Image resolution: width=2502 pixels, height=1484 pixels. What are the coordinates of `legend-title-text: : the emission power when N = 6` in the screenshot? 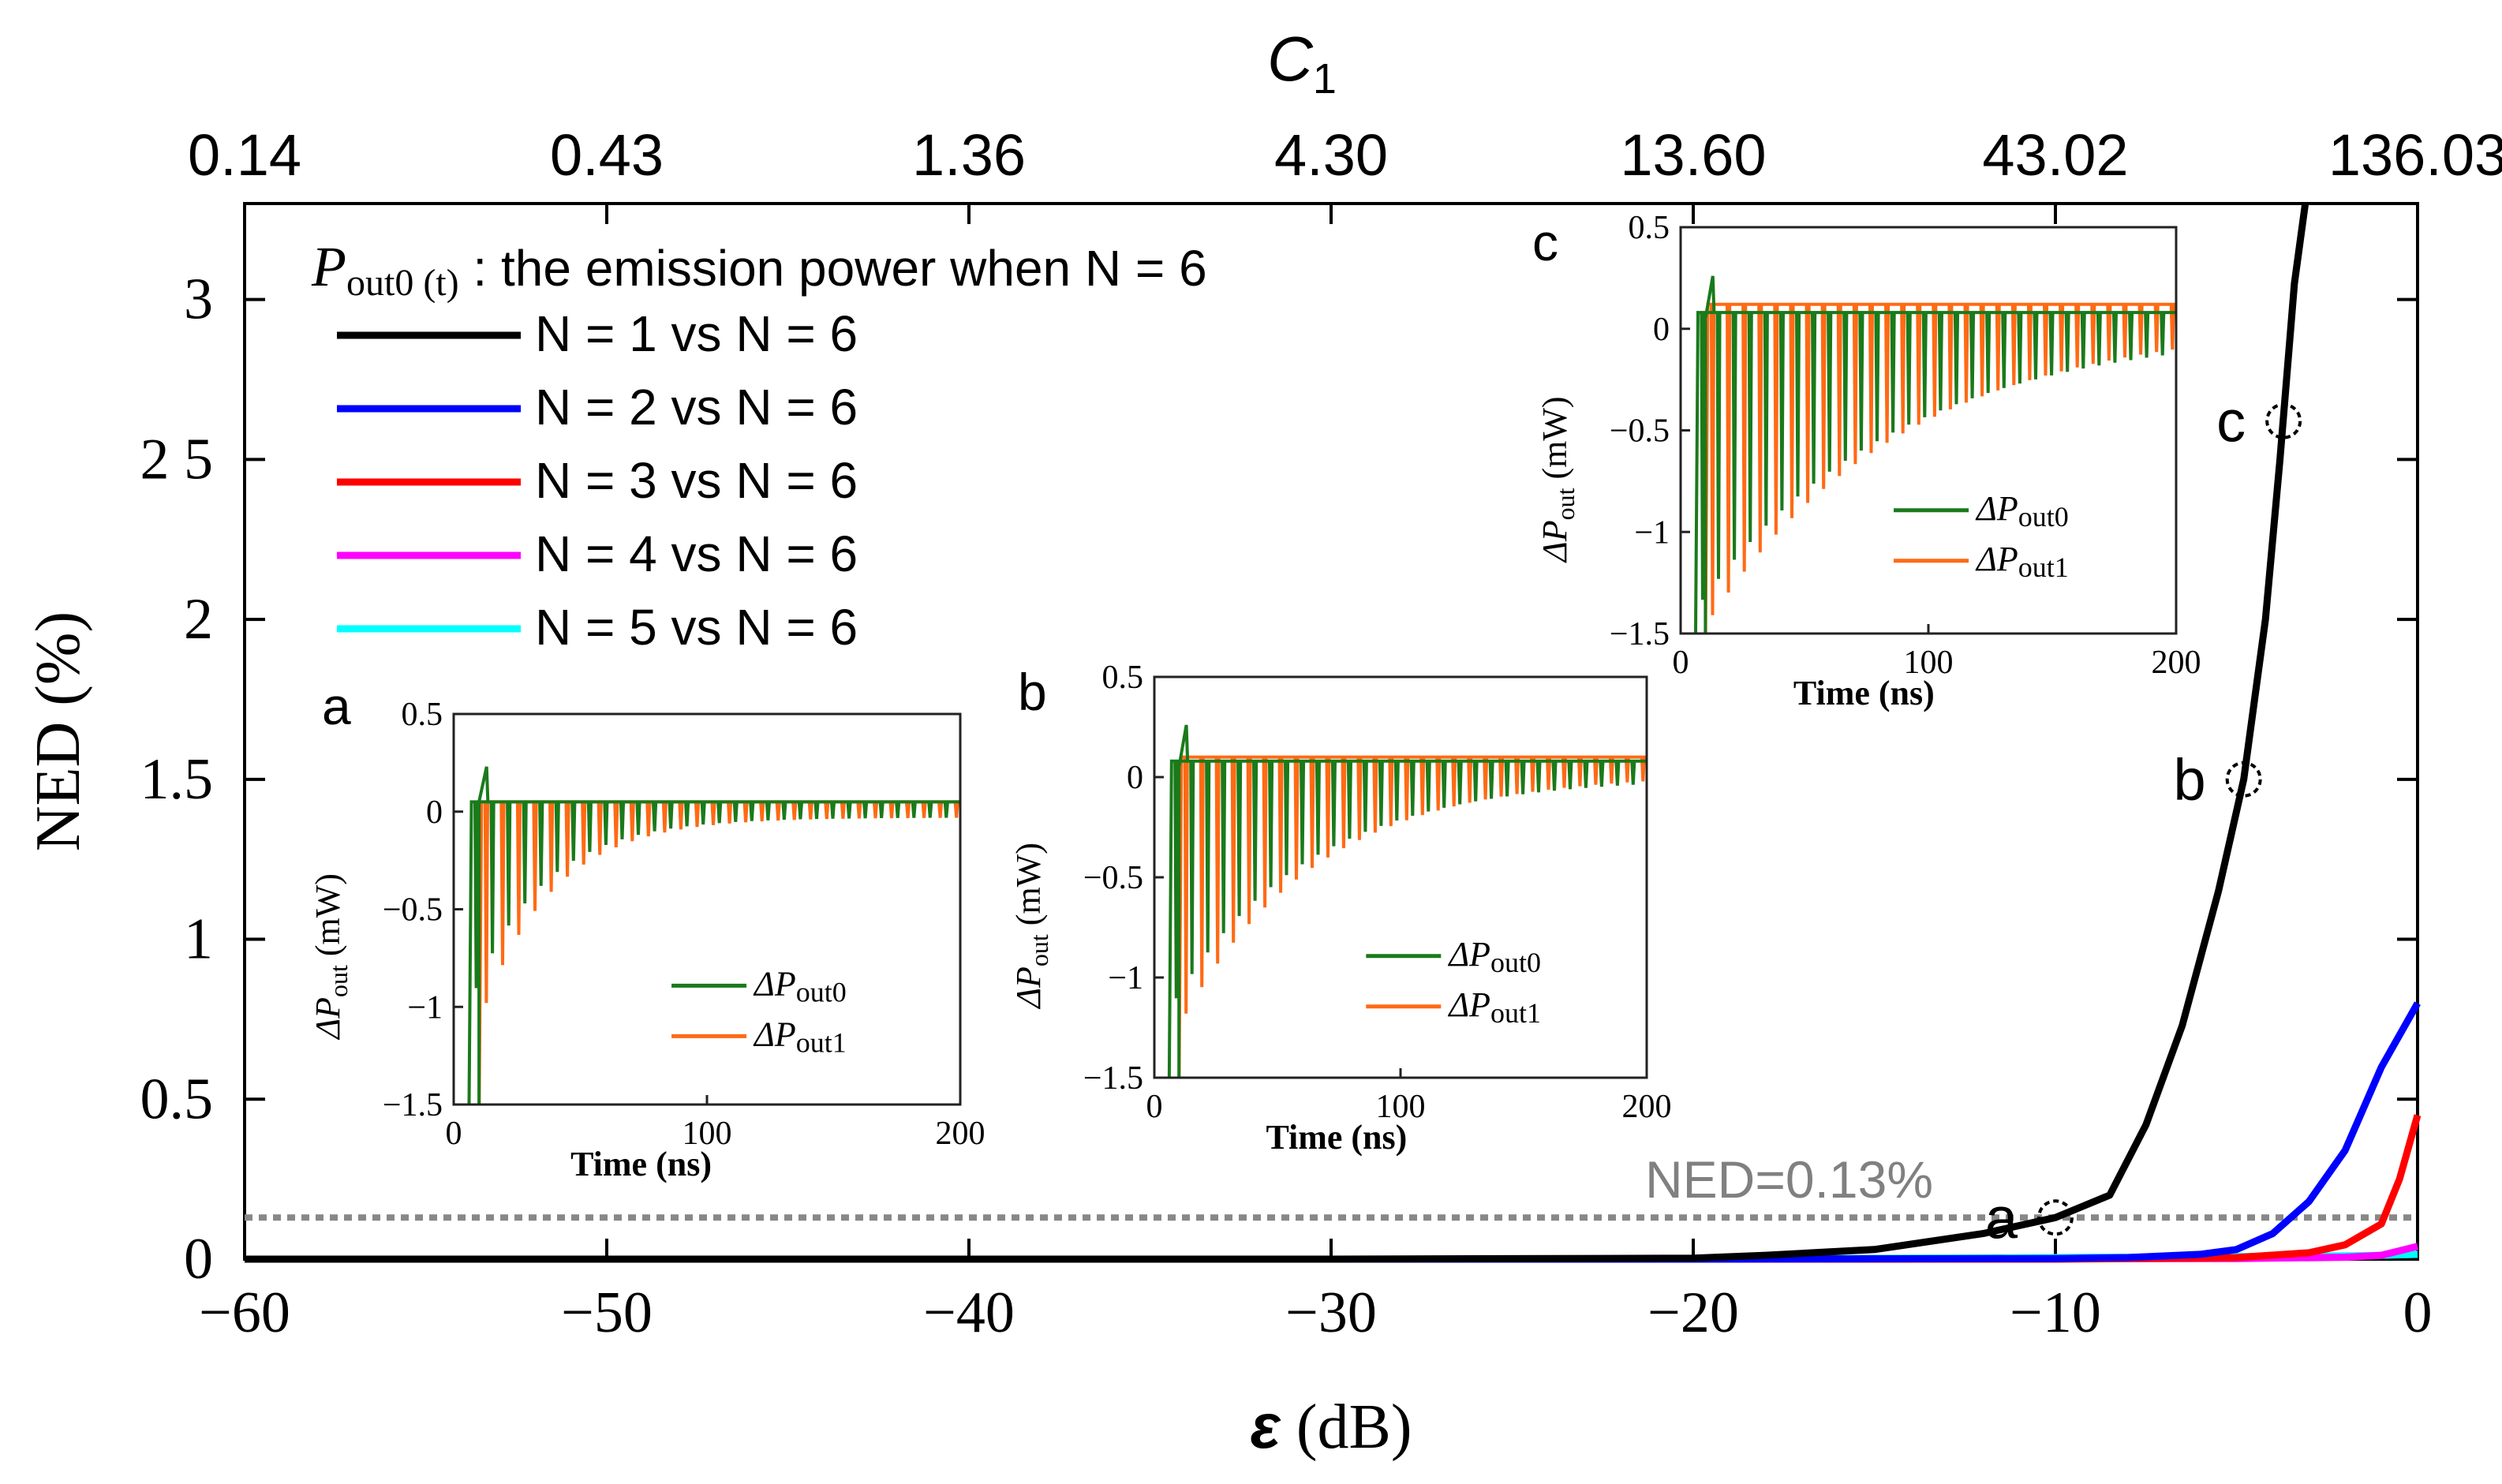 It's located at (833, 268).